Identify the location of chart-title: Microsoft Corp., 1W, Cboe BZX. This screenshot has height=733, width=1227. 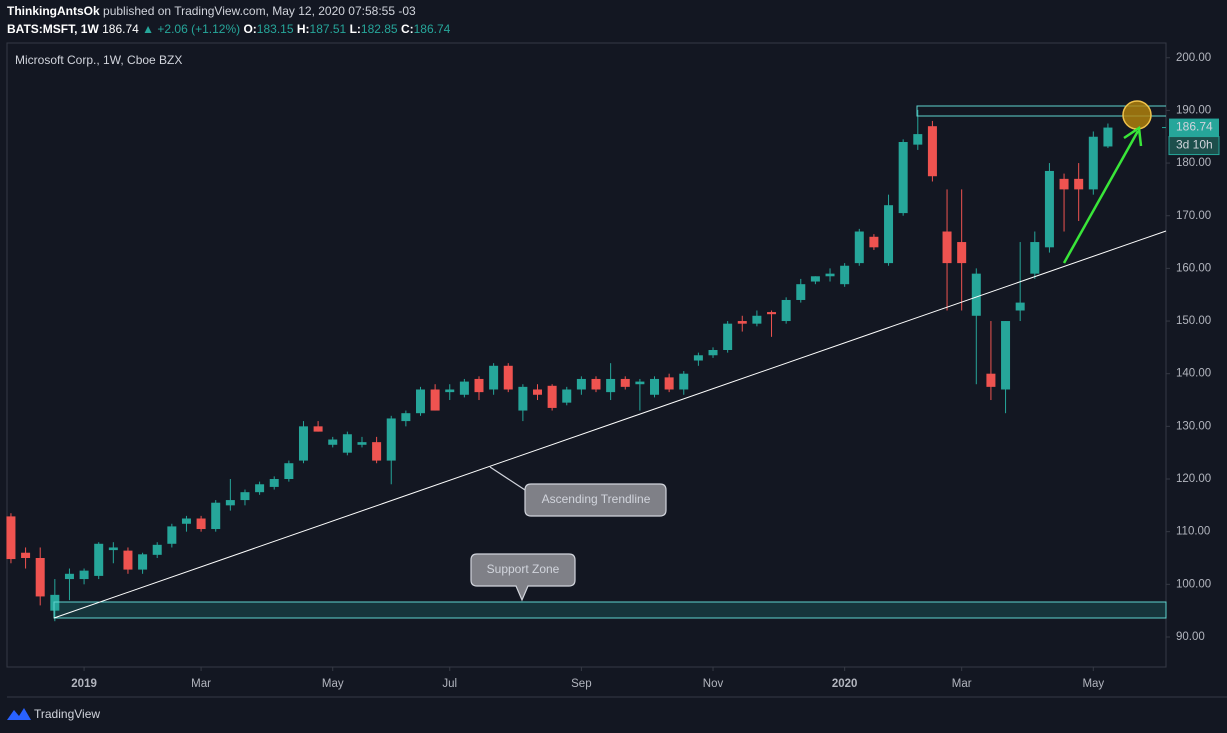
(98, 60).